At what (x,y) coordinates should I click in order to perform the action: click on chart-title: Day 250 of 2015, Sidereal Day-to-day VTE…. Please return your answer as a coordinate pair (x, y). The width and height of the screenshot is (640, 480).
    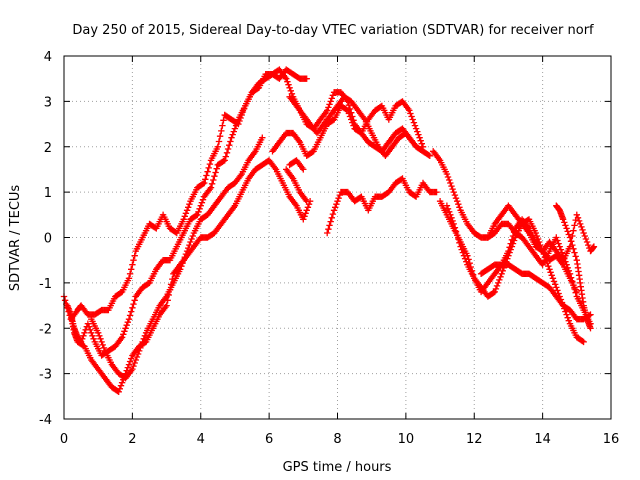
    Looking at the image, I should click on (333, 30).